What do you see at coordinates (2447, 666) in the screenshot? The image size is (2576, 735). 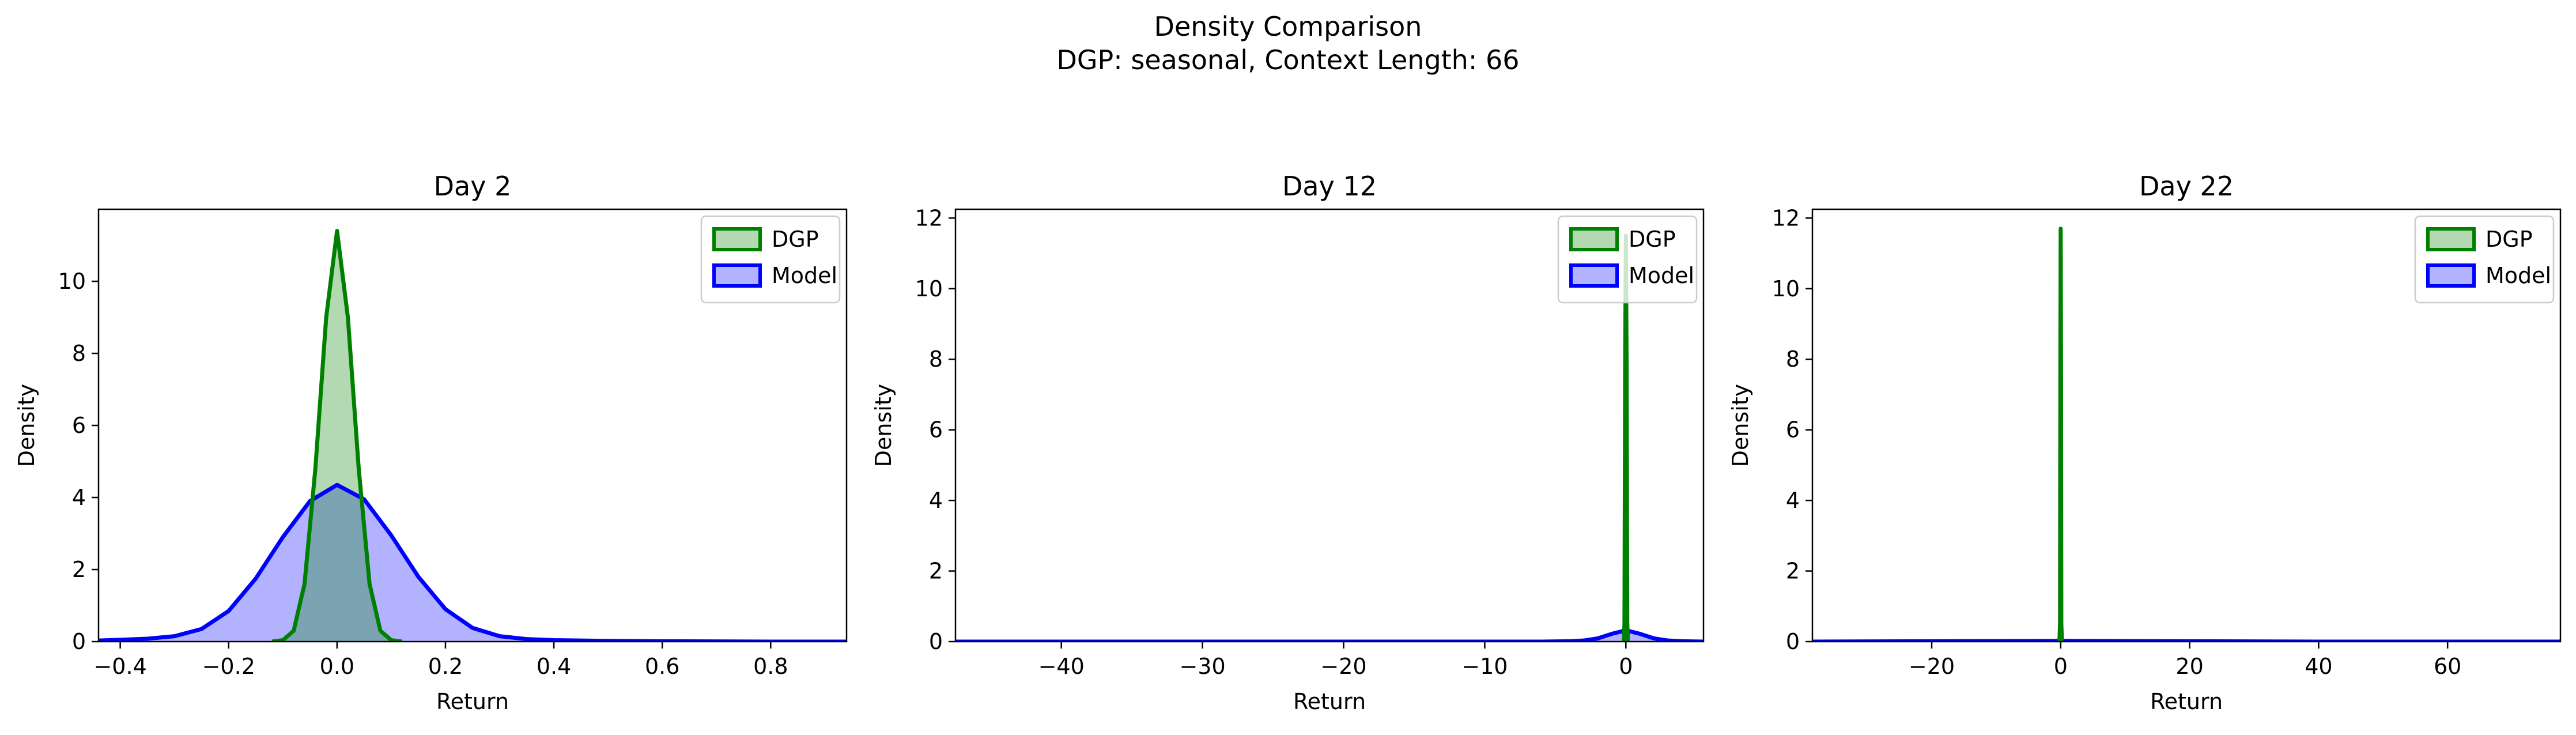 I see `x-tick-label: 60` at bounding box center [2447, 666].